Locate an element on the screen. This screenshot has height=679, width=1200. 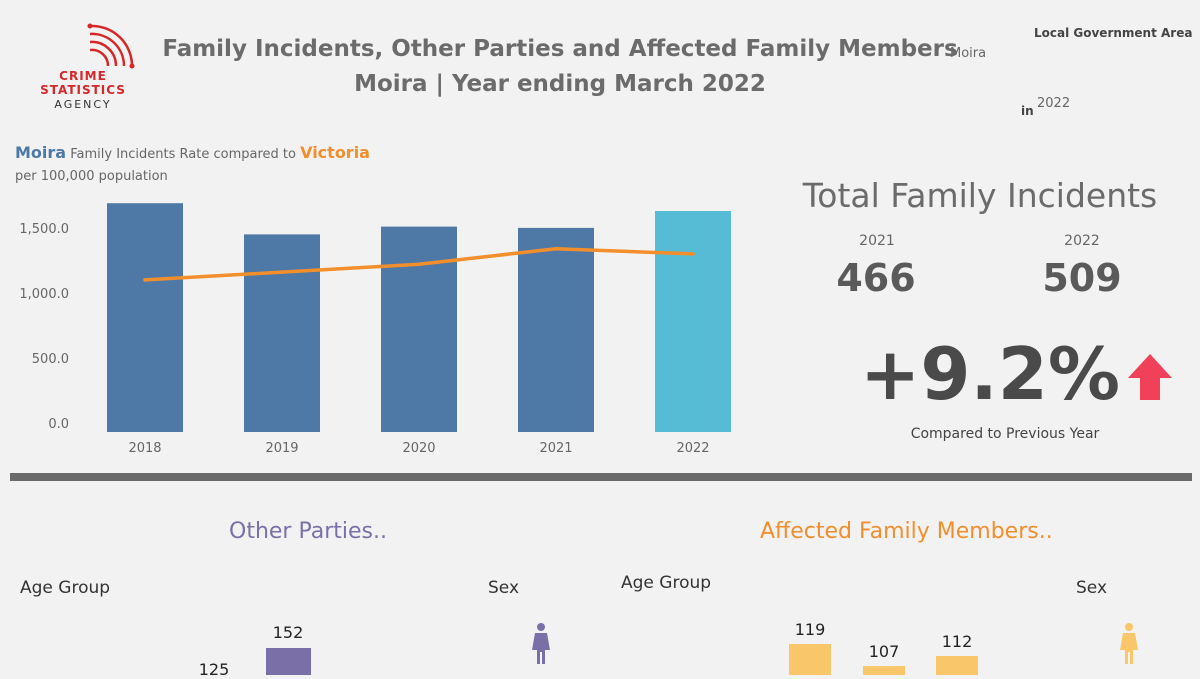
other-parties-age-bar is located at coordinates (288, 661).